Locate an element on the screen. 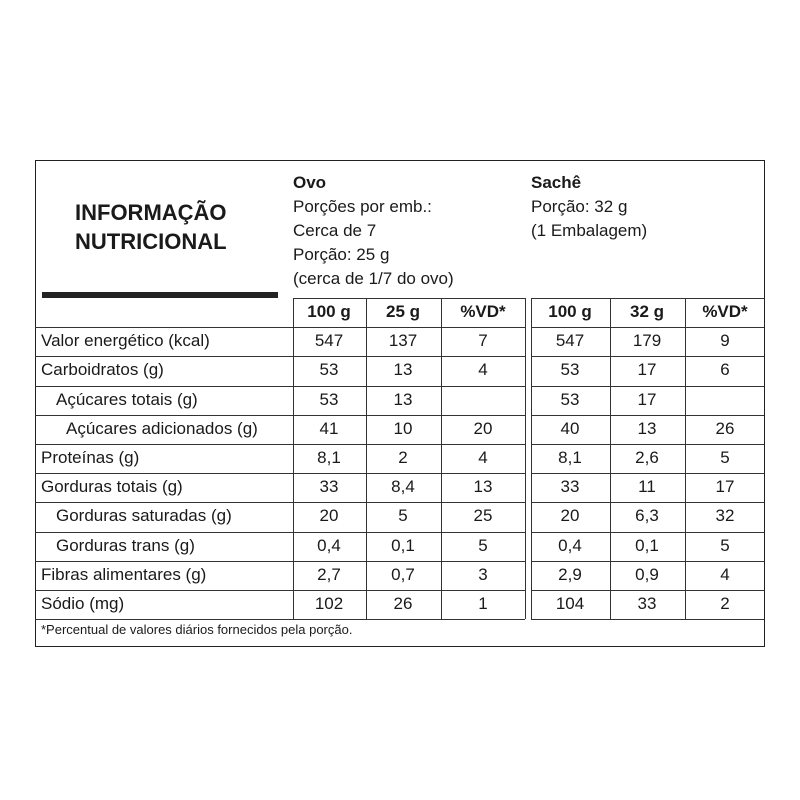 The width and height of the screenshot is (800, 800). cell: 0,4 is located at coordinates (570, 545).